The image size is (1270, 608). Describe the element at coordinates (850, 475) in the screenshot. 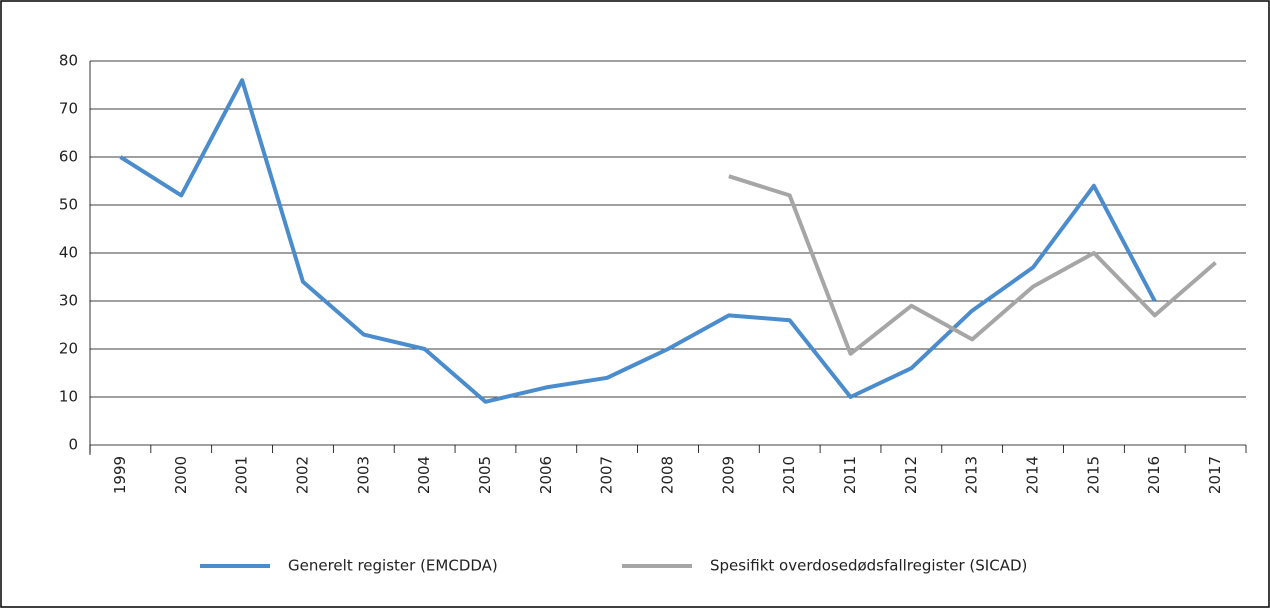

I see `x-tick-label: 2011` at that location.